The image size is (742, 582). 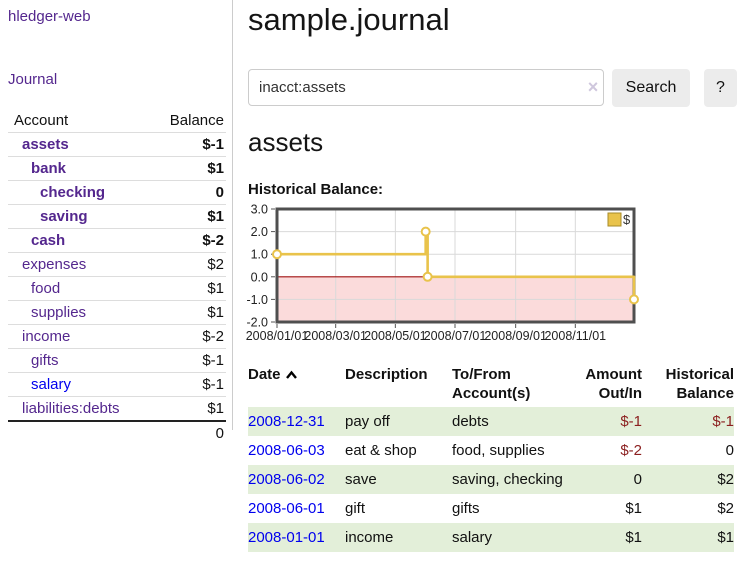 What do you see at coordinates (51, 384) in the screenshot?
I see `sidebar-account-salary: salary` at bounding box center [51, 384].